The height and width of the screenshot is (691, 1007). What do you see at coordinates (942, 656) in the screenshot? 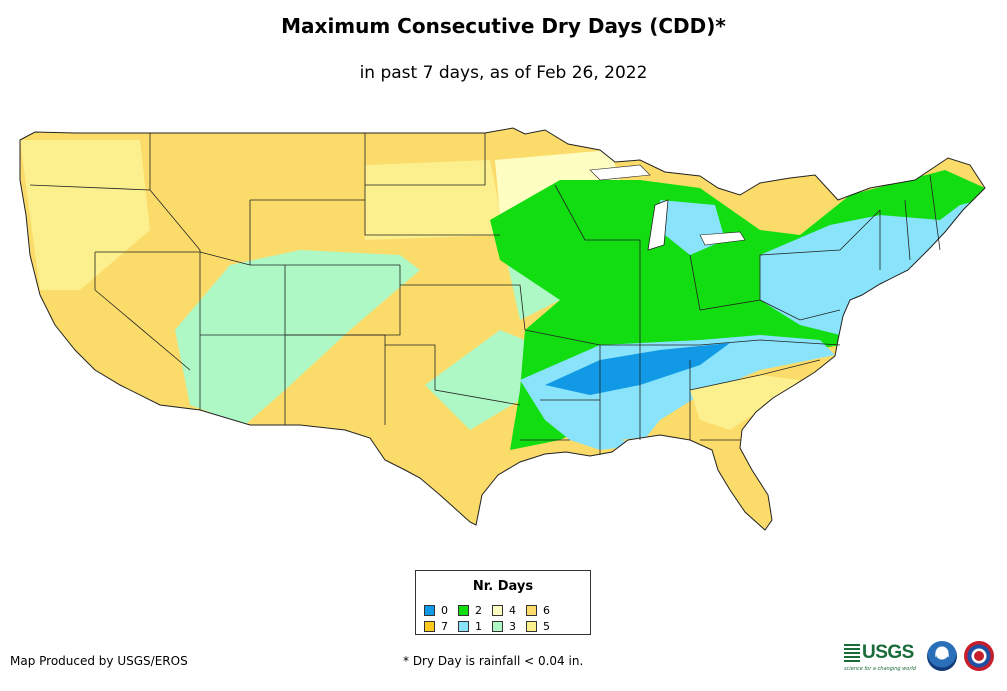
I see `noaa-logo-icon: noaa` at bounding box center [942, 656].